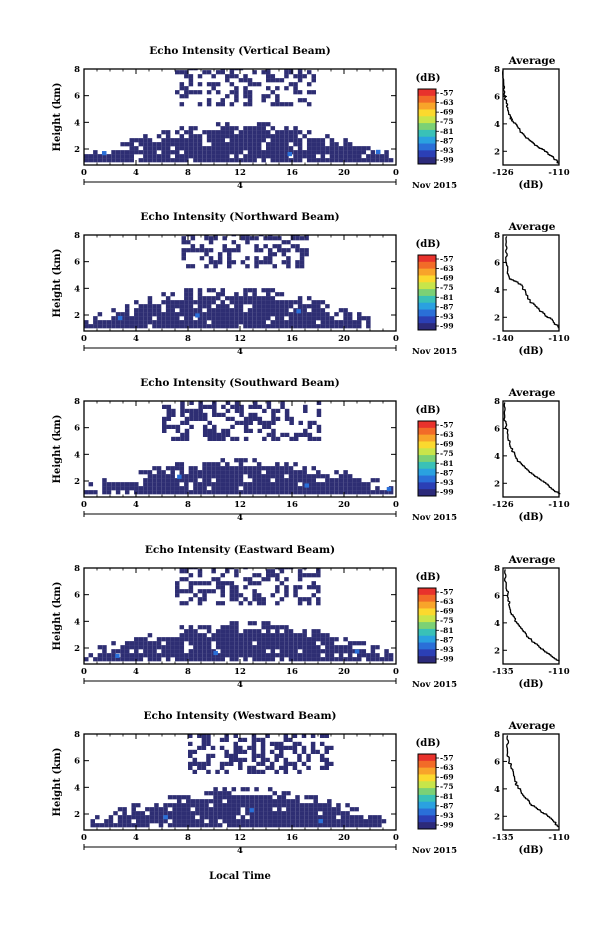 The image size is (616, 929). I want to click on panel-title: Echo Intensity (Westward Beam), so click(239, 716).